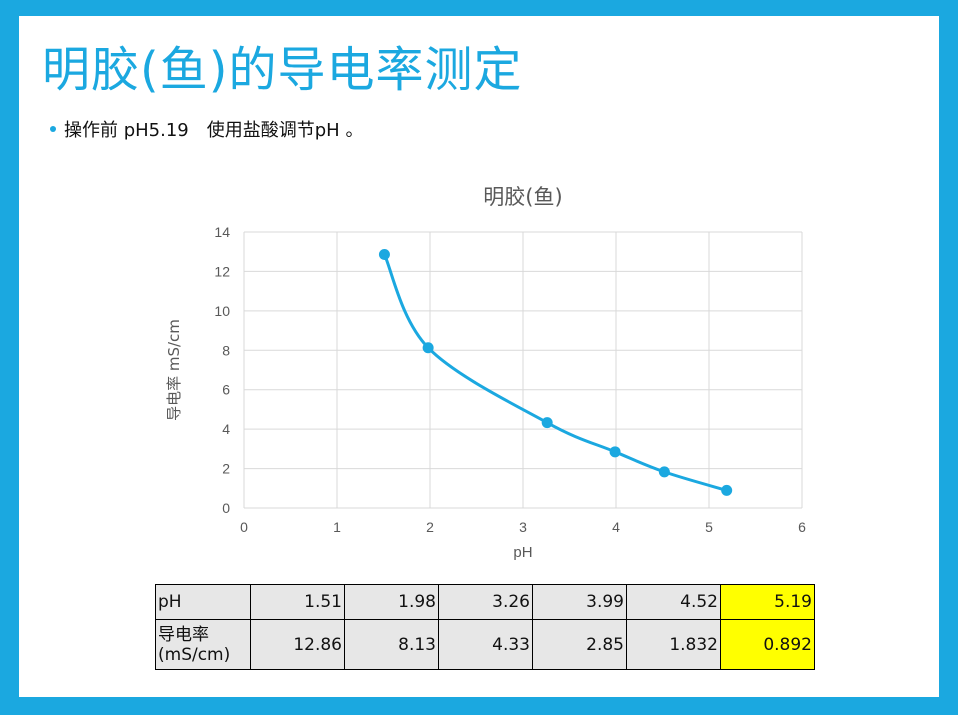 Image resolution: width=958 pixels, height=715 pixels. What do you see at coordinates (194, 654) in the screenshot?
I see `table-header-line: (mS/cm)` at bounding box center [194, 654].